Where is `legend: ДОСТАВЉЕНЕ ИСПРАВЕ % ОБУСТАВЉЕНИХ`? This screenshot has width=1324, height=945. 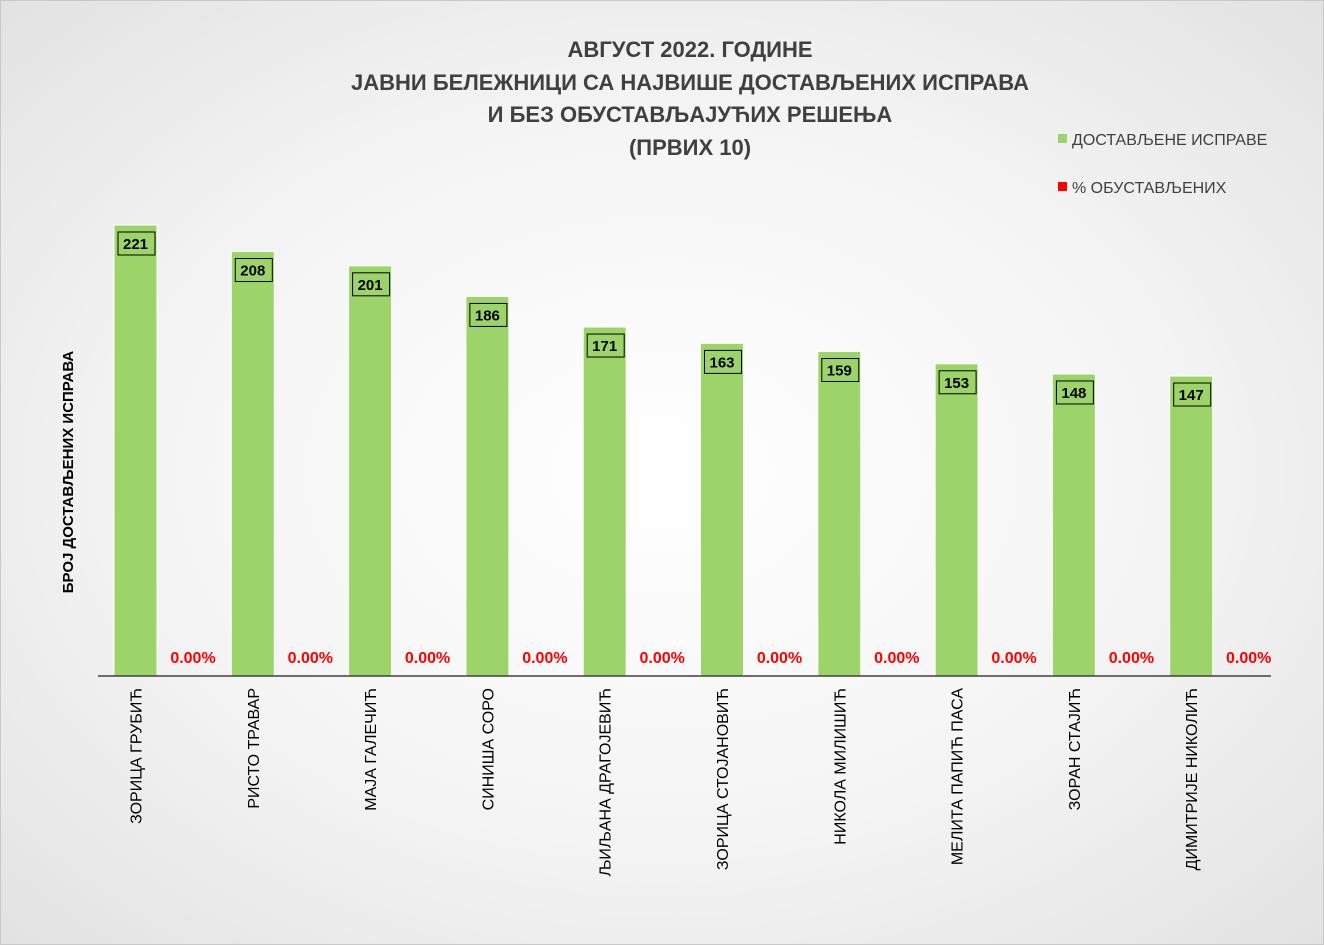
legend: ДОСТАВЉЕНЕ ИСПРАВЕ % ОБУСТАВЉЕНИХ is located at coordinates (1162, 164).